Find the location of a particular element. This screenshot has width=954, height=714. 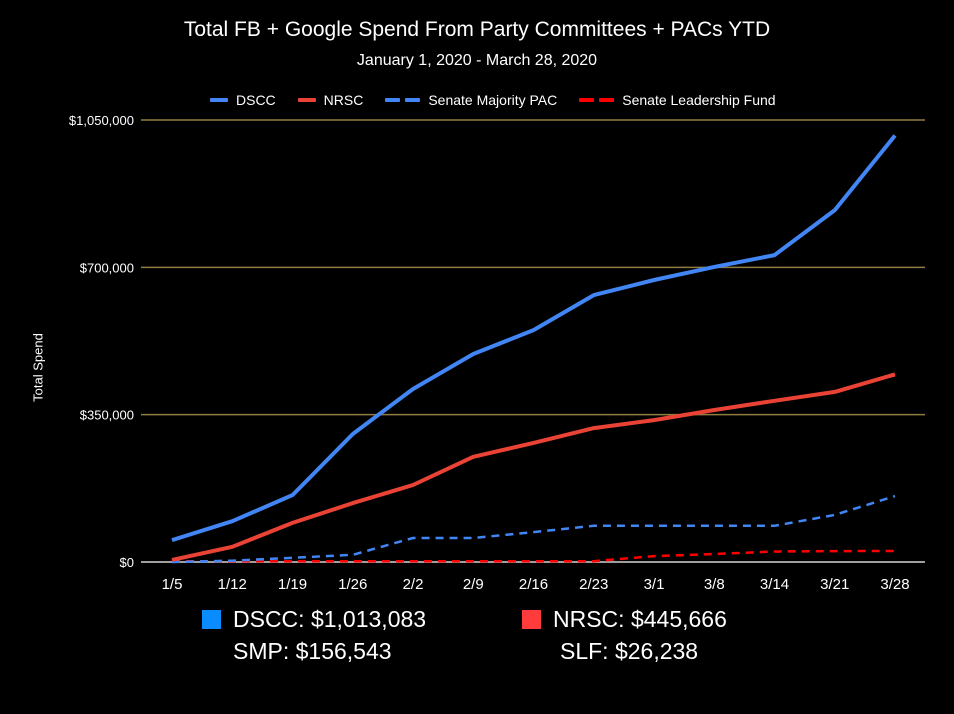

dscc-color-box is located at coordinates (211, 619).